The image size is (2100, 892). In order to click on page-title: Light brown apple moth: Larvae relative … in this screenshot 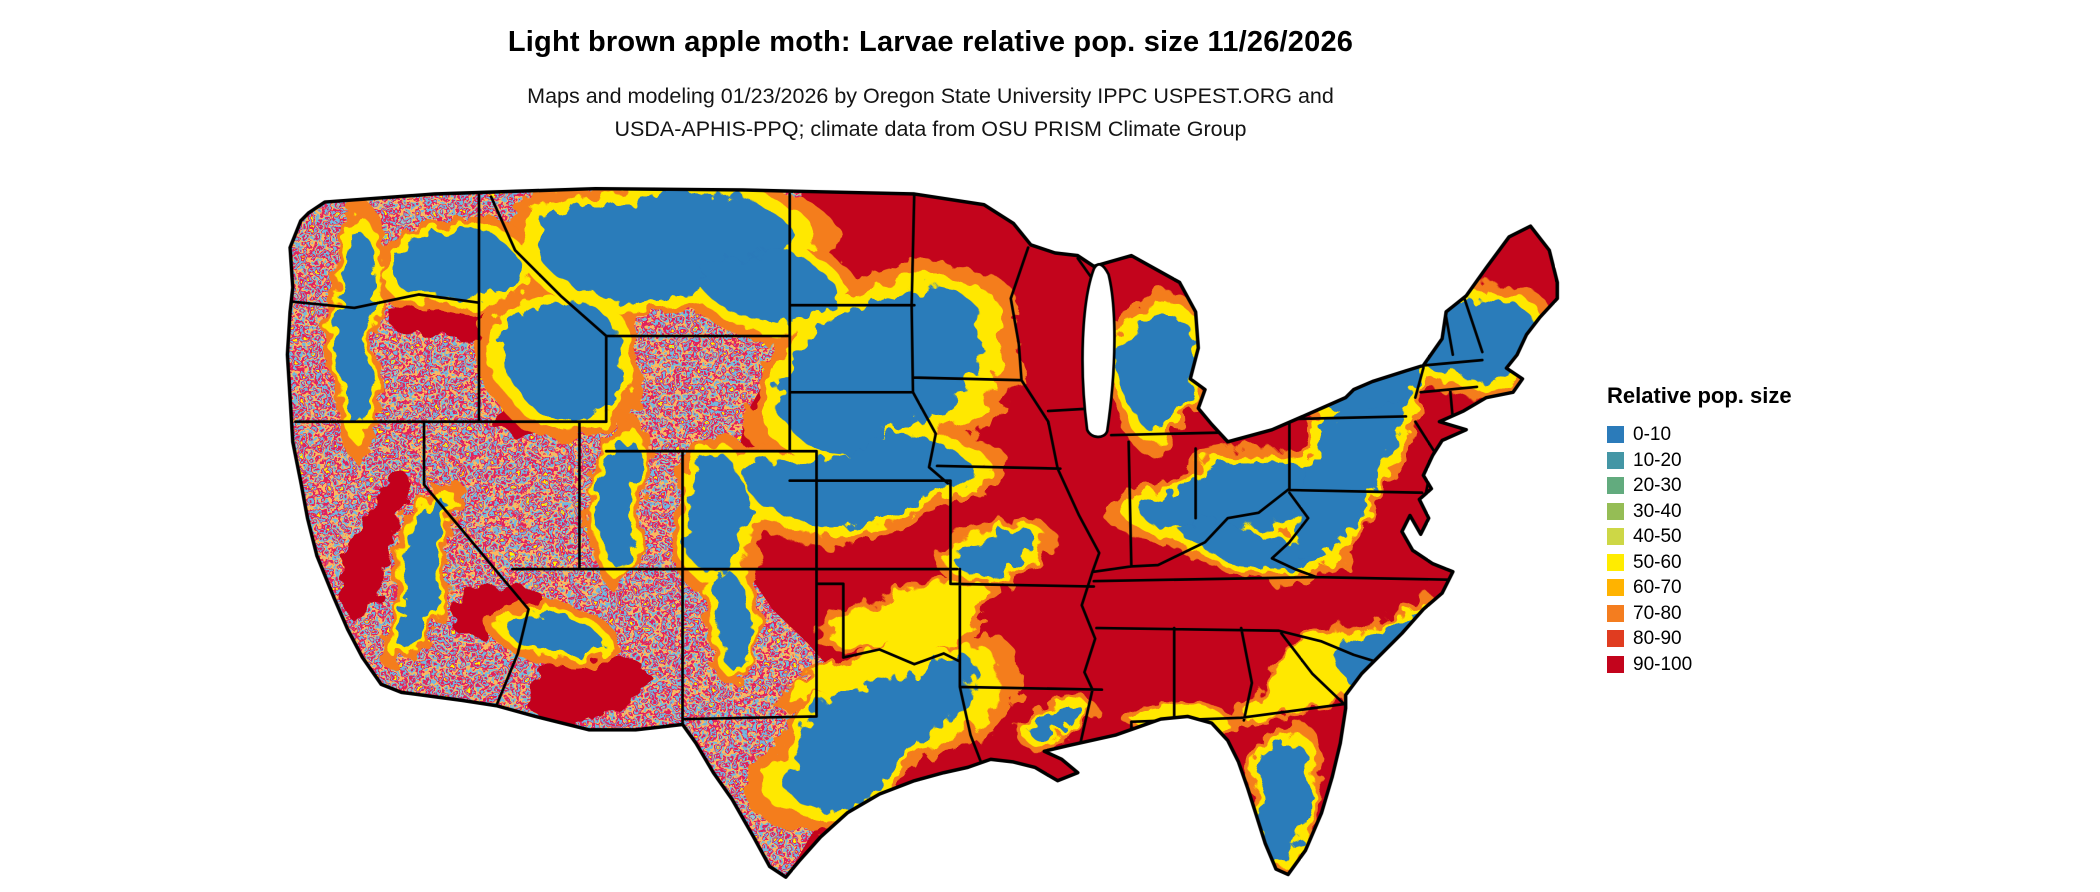, I will do `click(930, 42)`.